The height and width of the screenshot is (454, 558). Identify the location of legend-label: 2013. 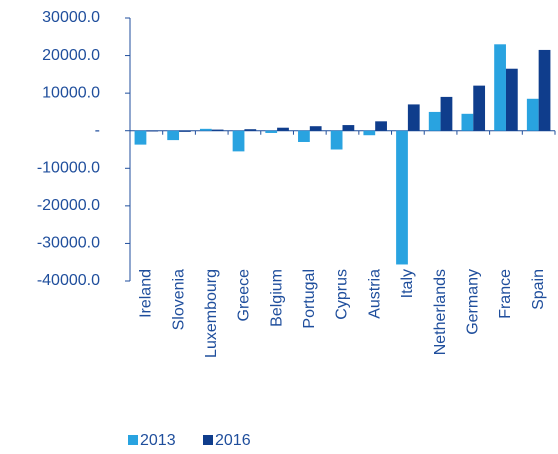
(158, 440).